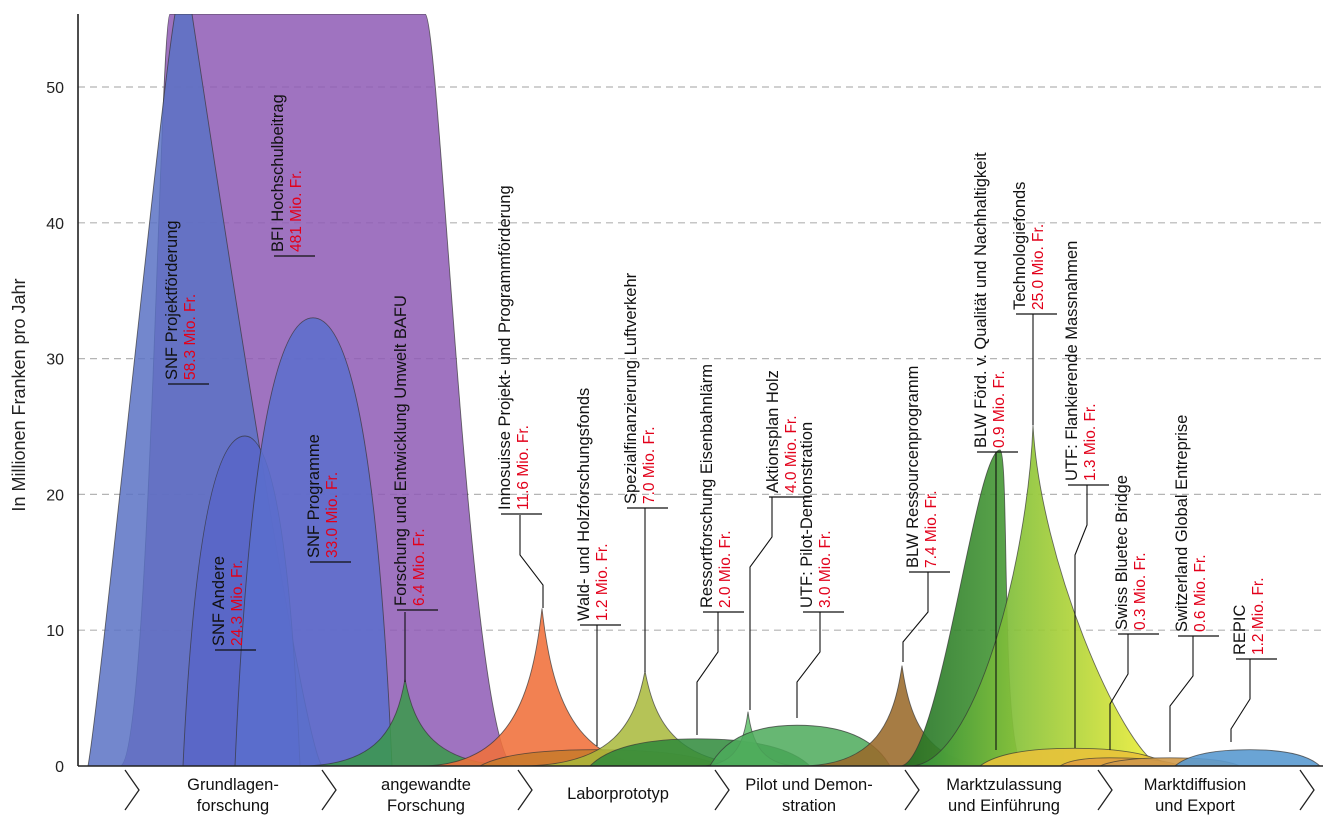  Describe the element at coordinates (707, 486) in the screenshot. I see `series-name: Ressortforschung Eisenbahnlärm` at that location.